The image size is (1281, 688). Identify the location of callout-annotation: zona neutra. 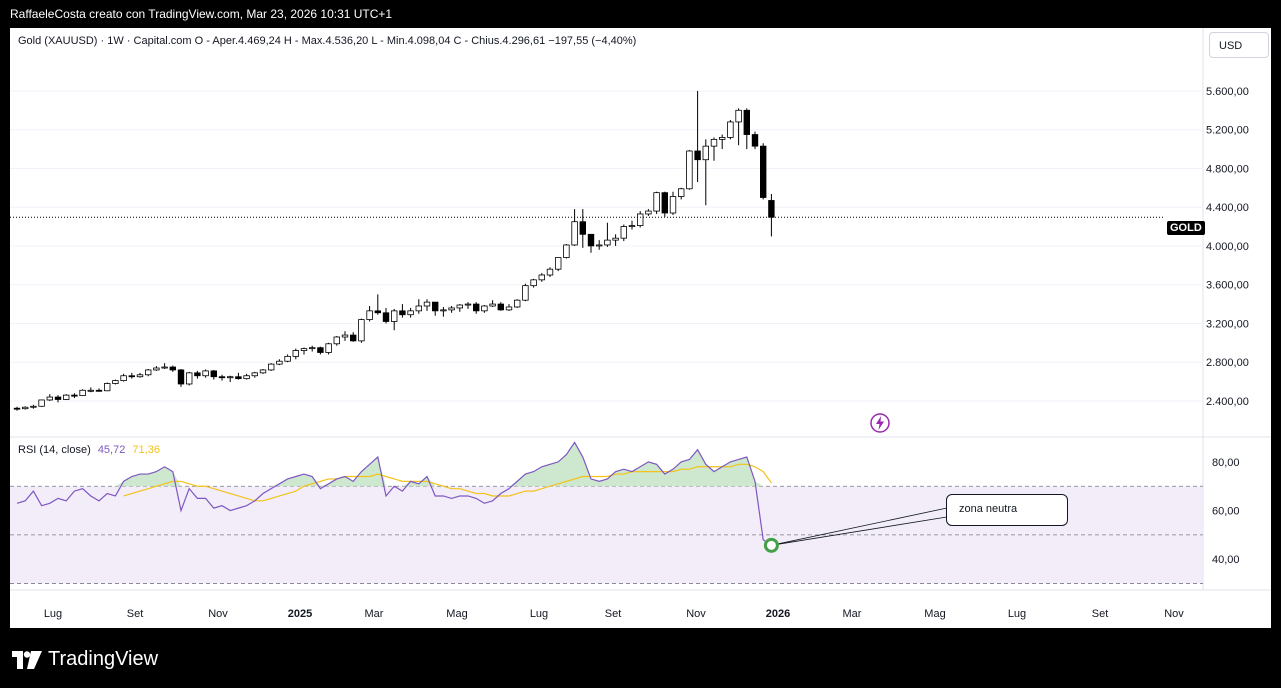
(1007, 510).